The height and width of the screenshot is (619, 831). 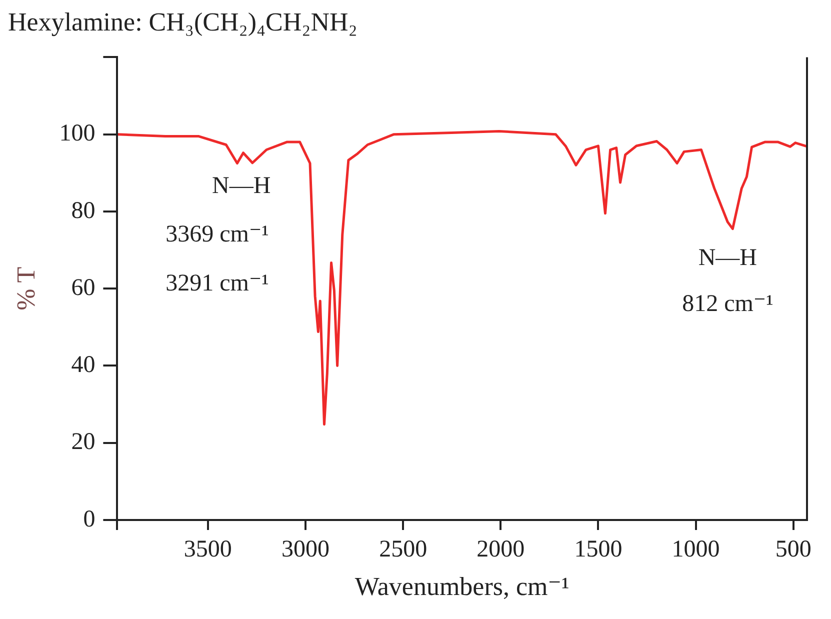 I want to click on x-tick-label: 1500, so click(x=598, y=549).